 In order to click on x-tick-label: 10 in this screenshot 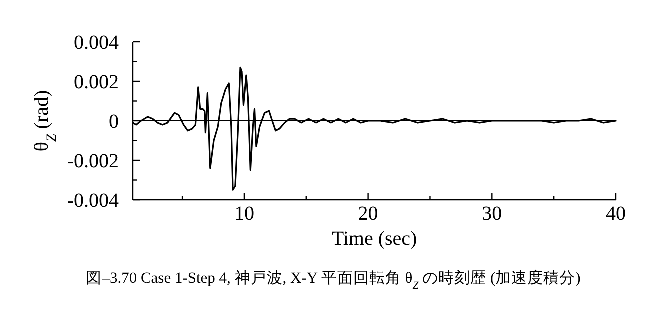, I will do `click(244, 214)`.